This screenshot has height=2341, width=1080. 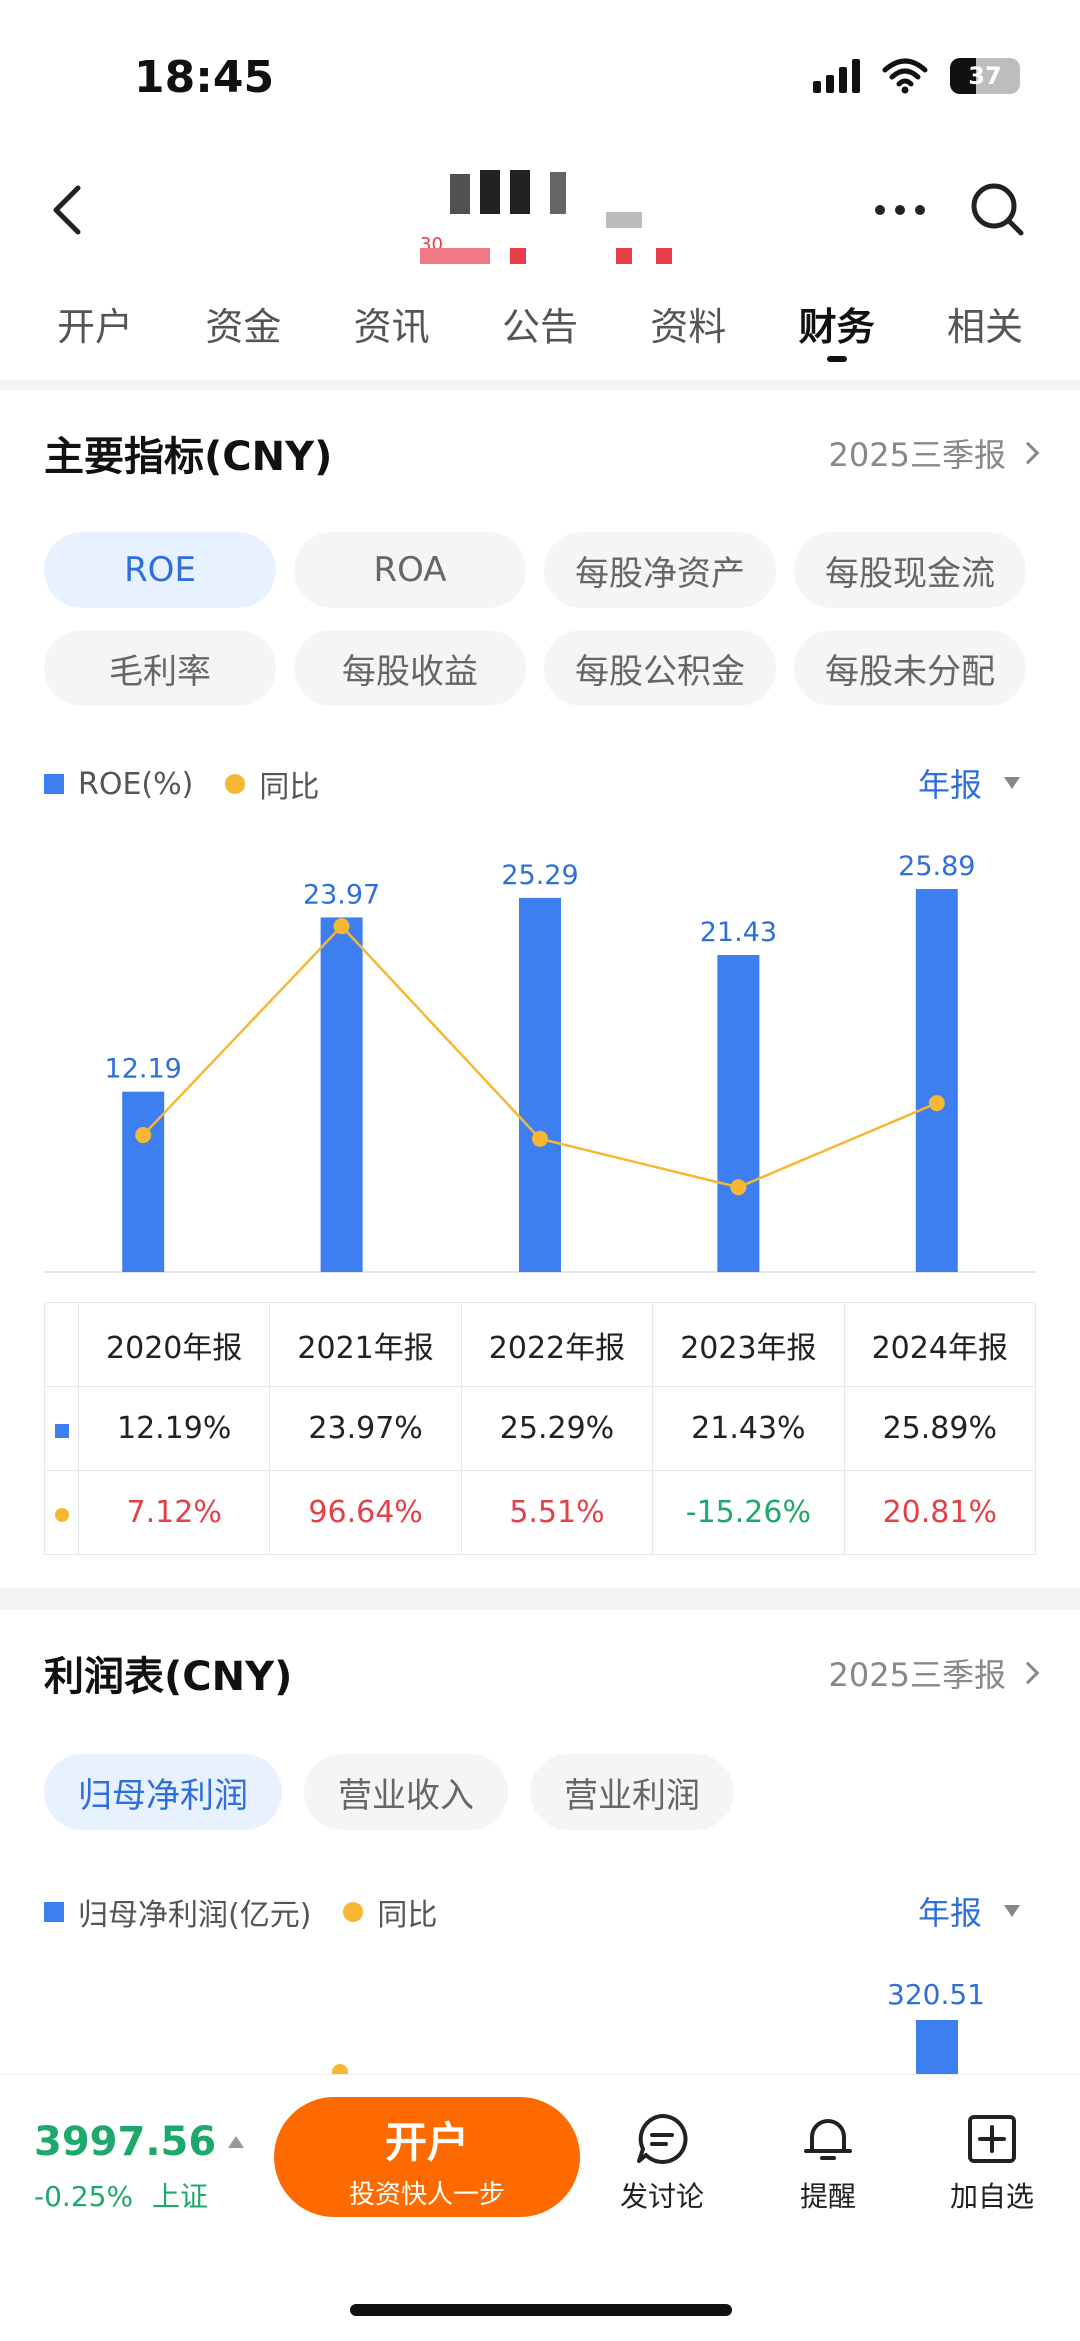 I want to click on tab-announcements: 公告, so click(x=539, y=327).